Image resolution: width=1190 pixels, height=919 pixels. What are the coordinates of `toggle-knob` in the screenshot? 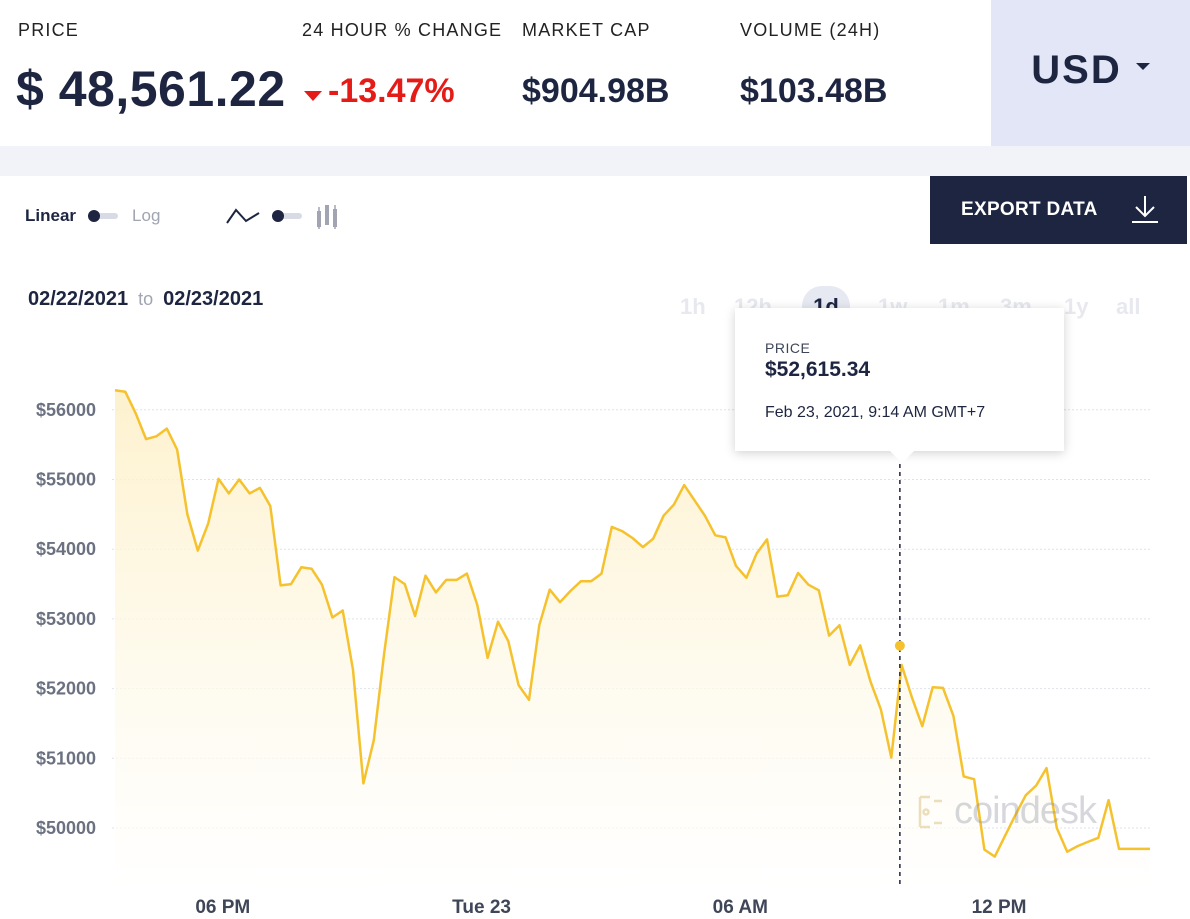 It's located at (94, 216).